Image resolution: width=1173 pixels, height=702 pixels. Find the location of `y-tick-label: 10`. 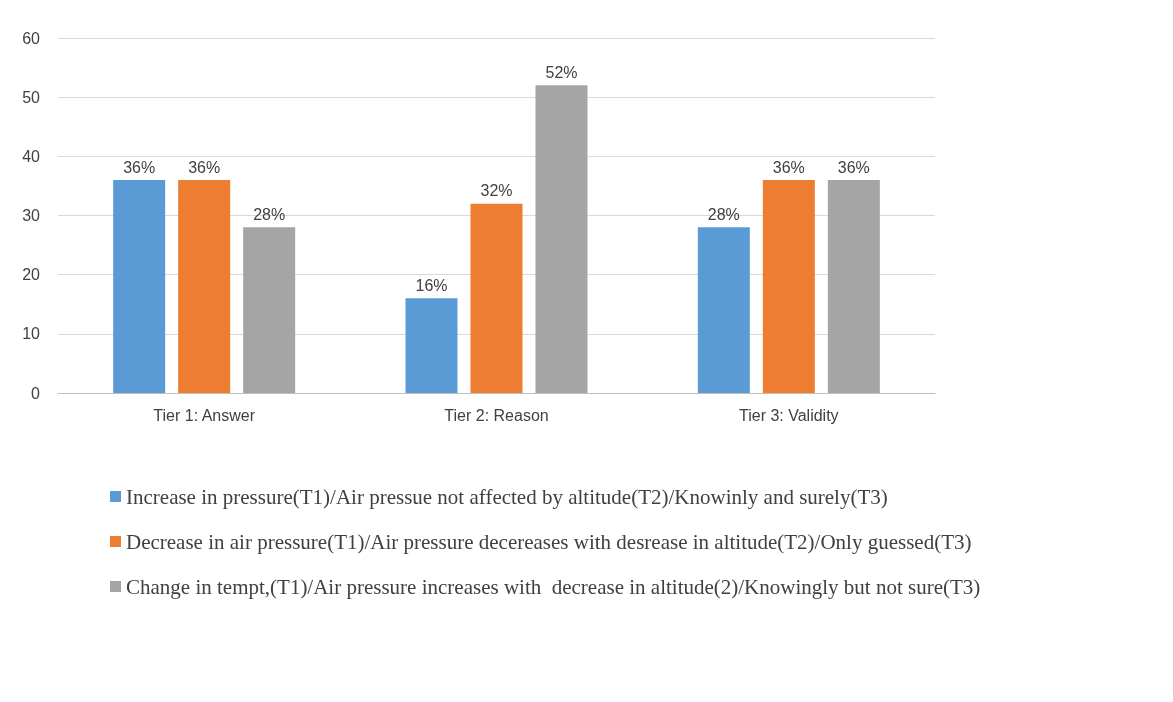

y-tick-label: 10 is located at coordinates (31, 334).